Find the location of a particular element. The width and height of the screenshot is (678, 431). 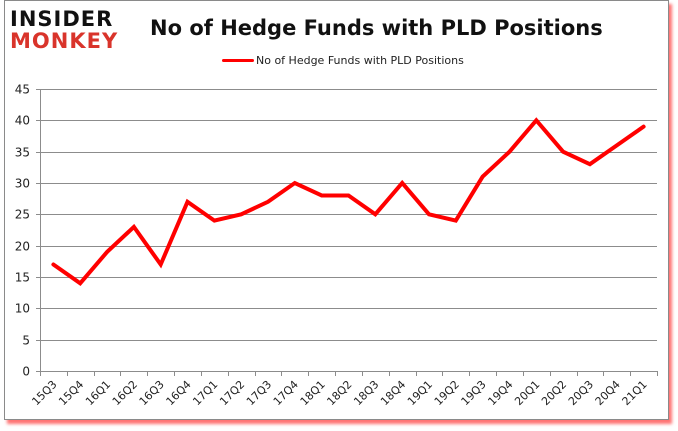

insider-monkey-logo: INSIDER MONKEY is located at coordinates (67, 32).